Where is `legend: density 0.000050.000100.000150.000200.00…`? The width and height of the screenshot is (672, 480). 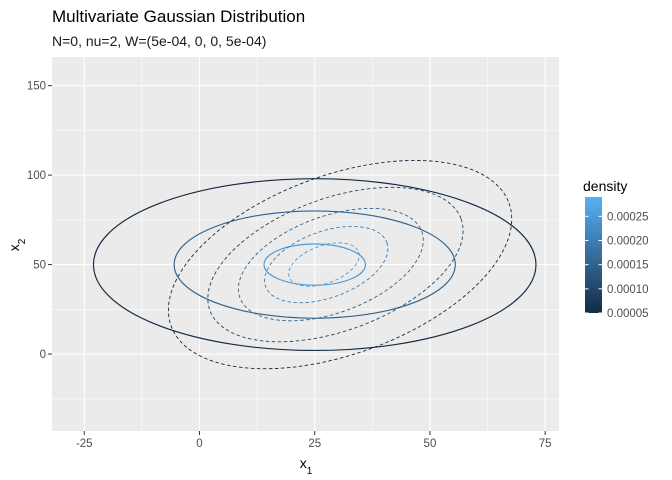 legend: density 0.000050.000100.000150.000200.00… is located at coordinates (616, 249).